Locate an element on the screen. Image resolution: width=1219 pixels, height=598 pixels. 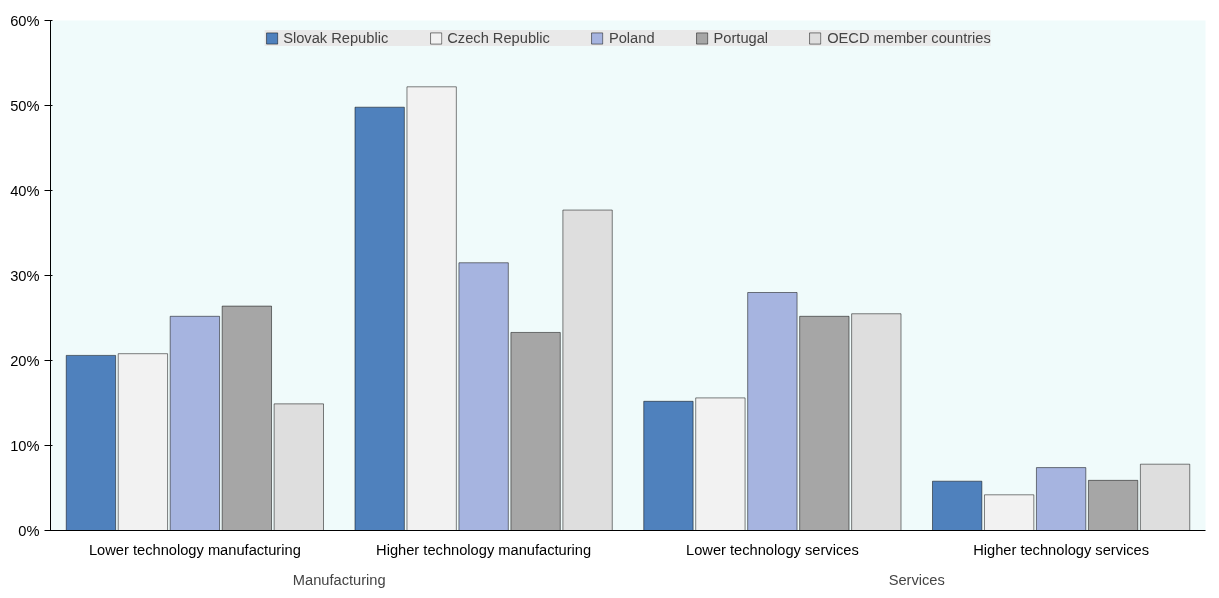
y-tick-label: 0% is located at coordinates (29, 530).